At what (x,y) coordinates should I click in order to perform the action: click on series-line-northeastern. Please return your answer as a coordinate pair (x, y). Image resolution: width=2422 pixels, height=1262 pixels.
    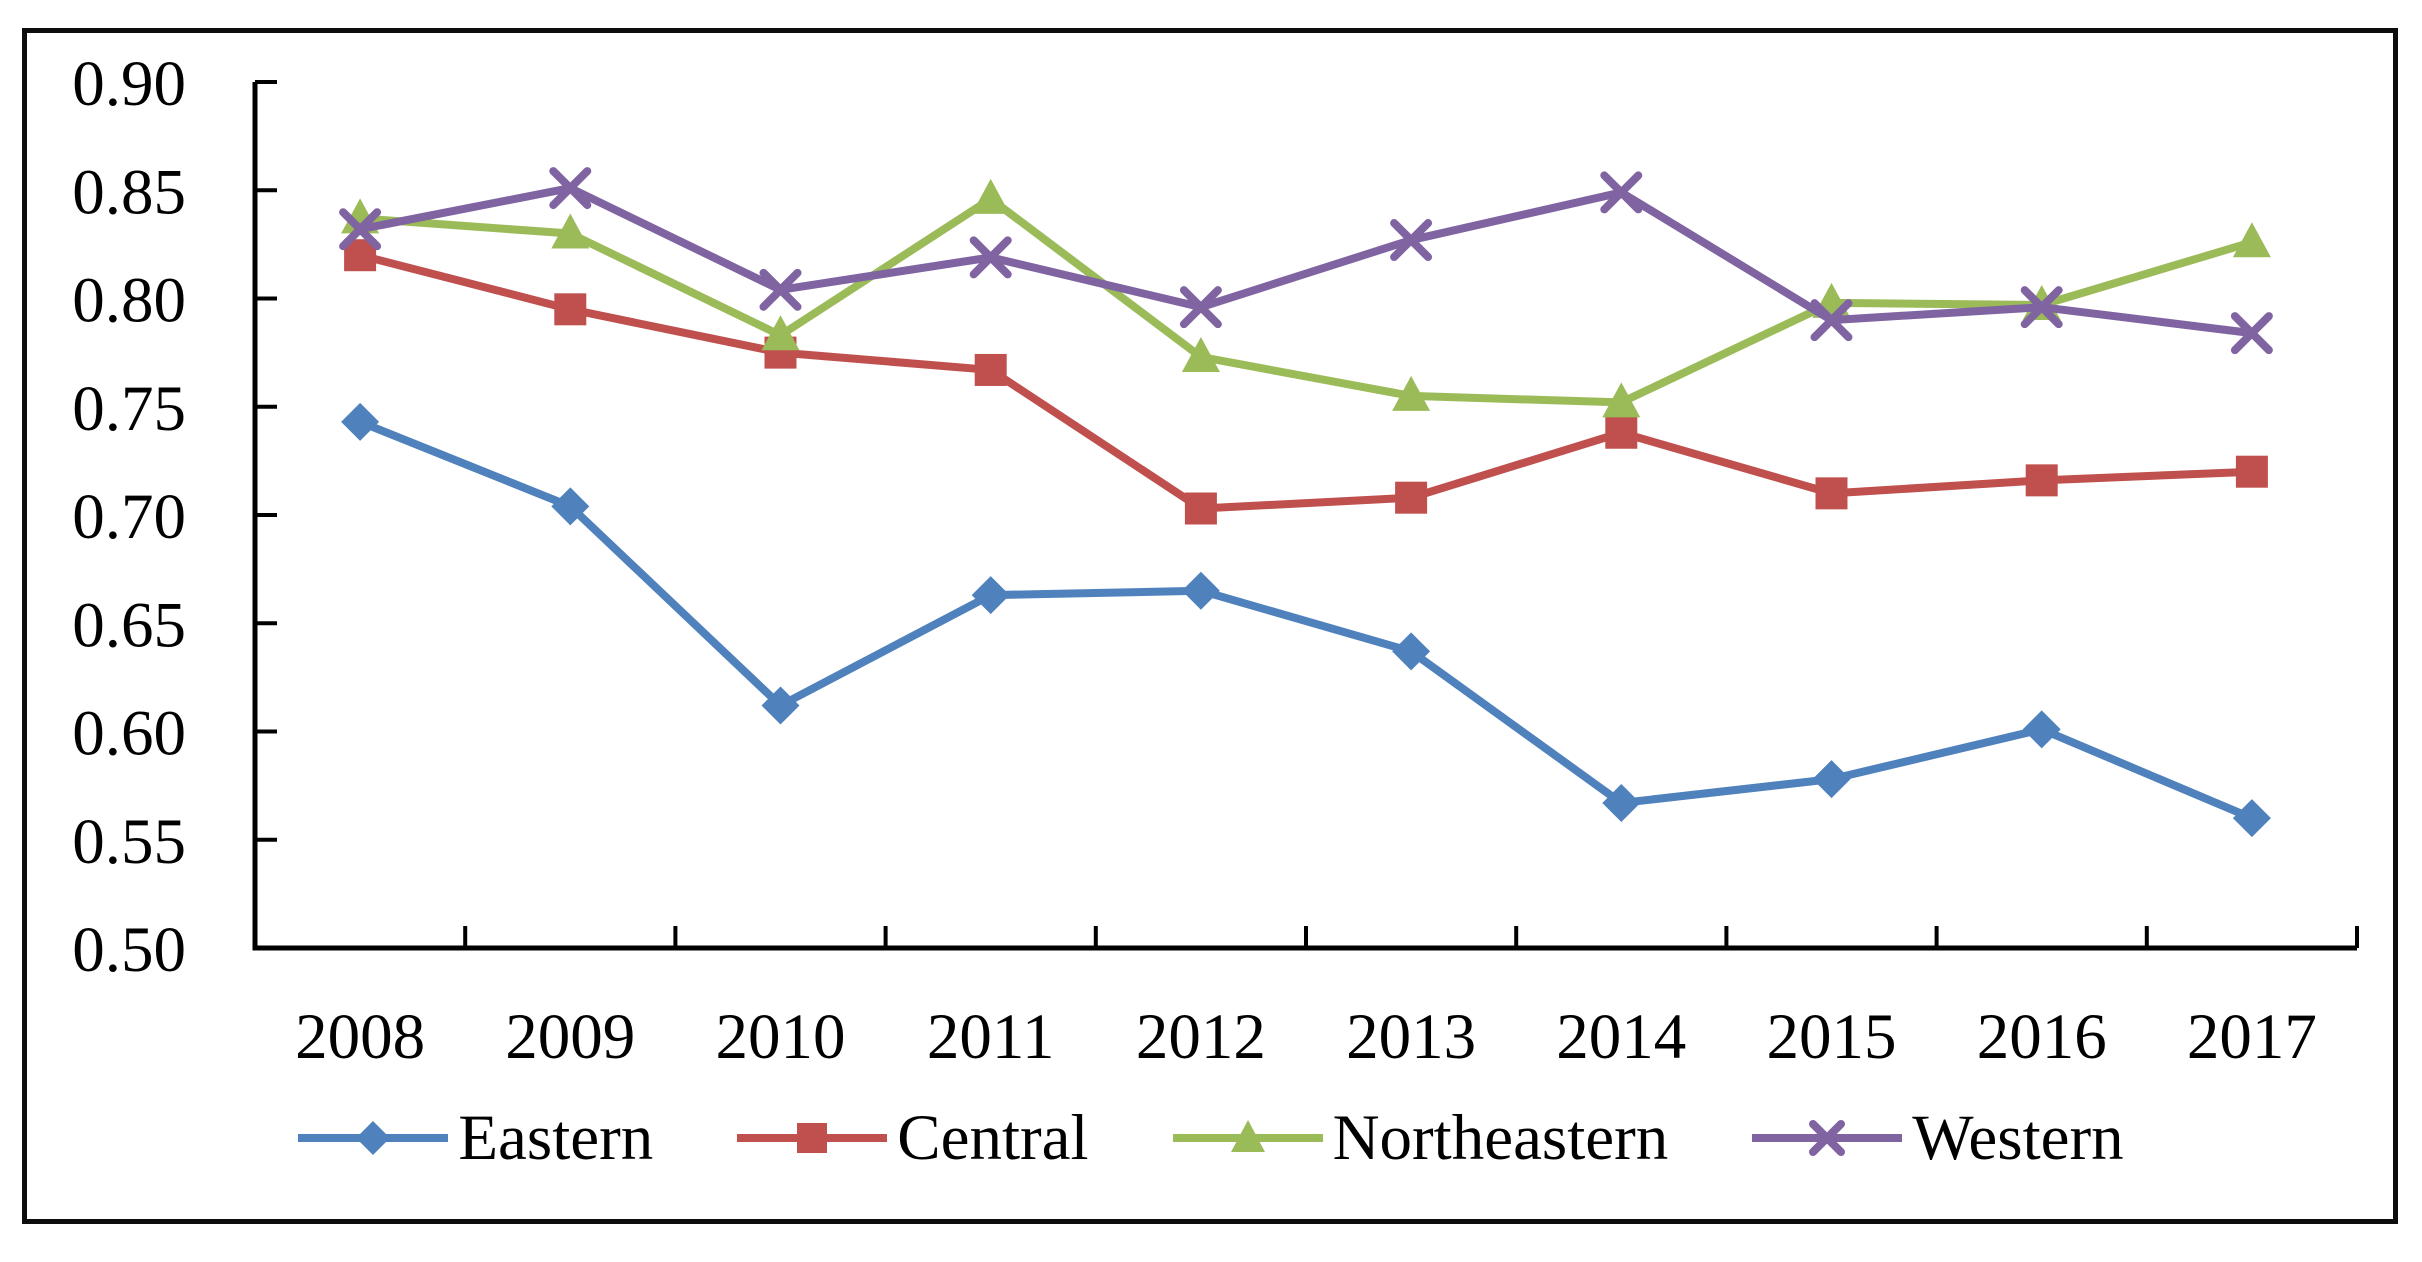
    Looking at the image, I should click on (1306, 300).